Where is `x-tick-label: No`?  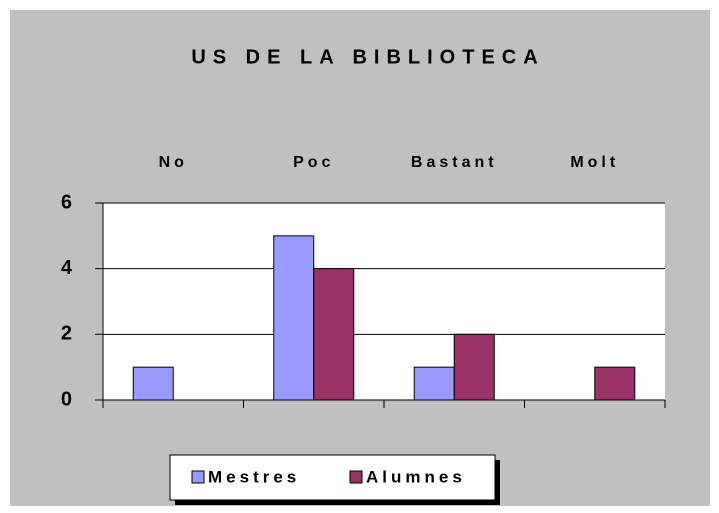 x-tick-label: No is located at coordinates (173, 162).